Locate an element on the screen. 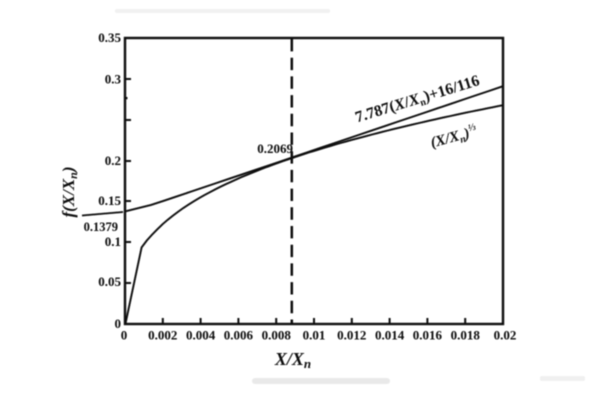 The image size is (600, 400). svg-text: 0.008 is located at coordinates (277, 335).